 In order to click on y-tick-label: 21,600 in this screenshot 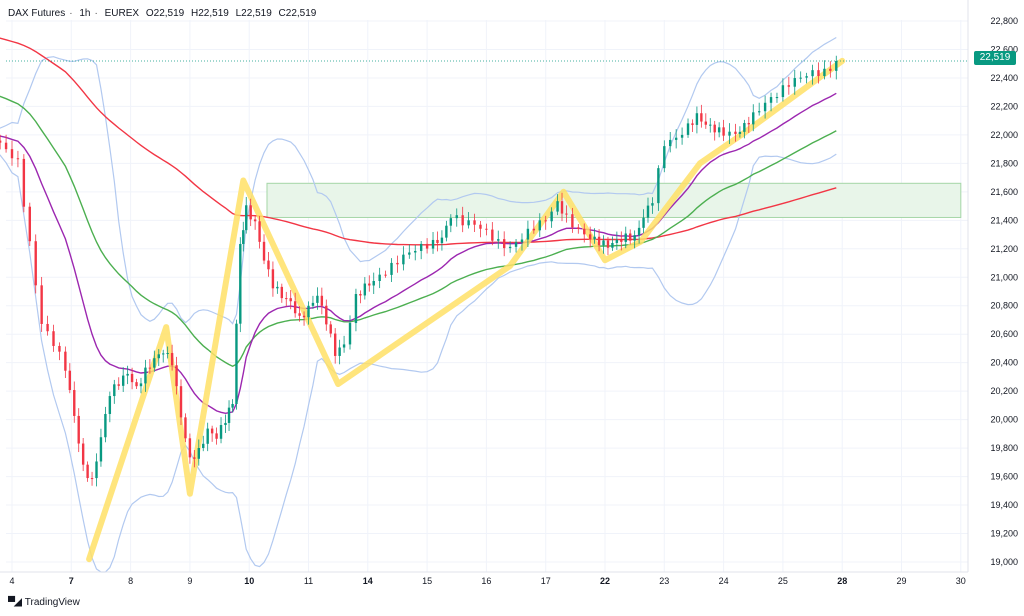, I will do `click(1004, 192)`.